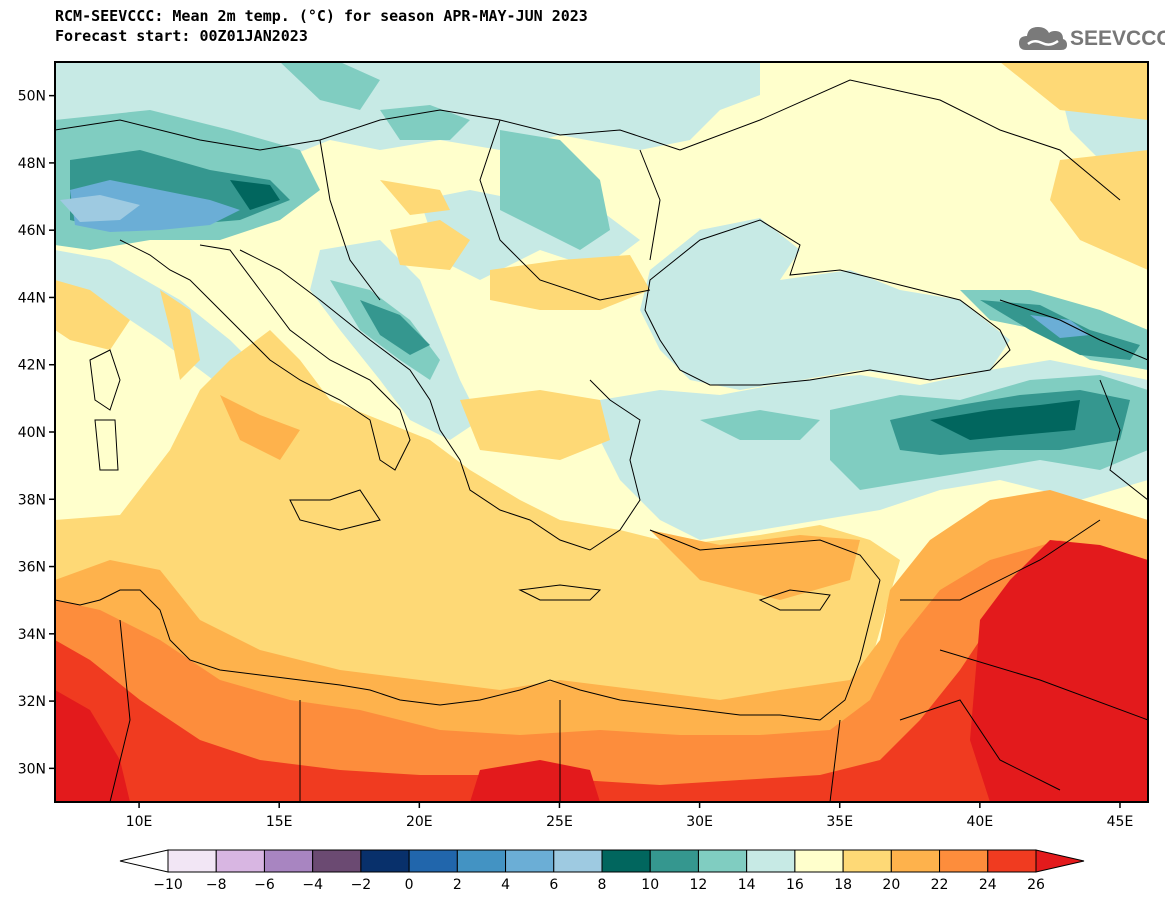 The width and height of the screenshot is (1165, 907). Describe the element at coordinates (1120, 822) in the screenshot. I see `lon-tick-label: 45E` at that location.